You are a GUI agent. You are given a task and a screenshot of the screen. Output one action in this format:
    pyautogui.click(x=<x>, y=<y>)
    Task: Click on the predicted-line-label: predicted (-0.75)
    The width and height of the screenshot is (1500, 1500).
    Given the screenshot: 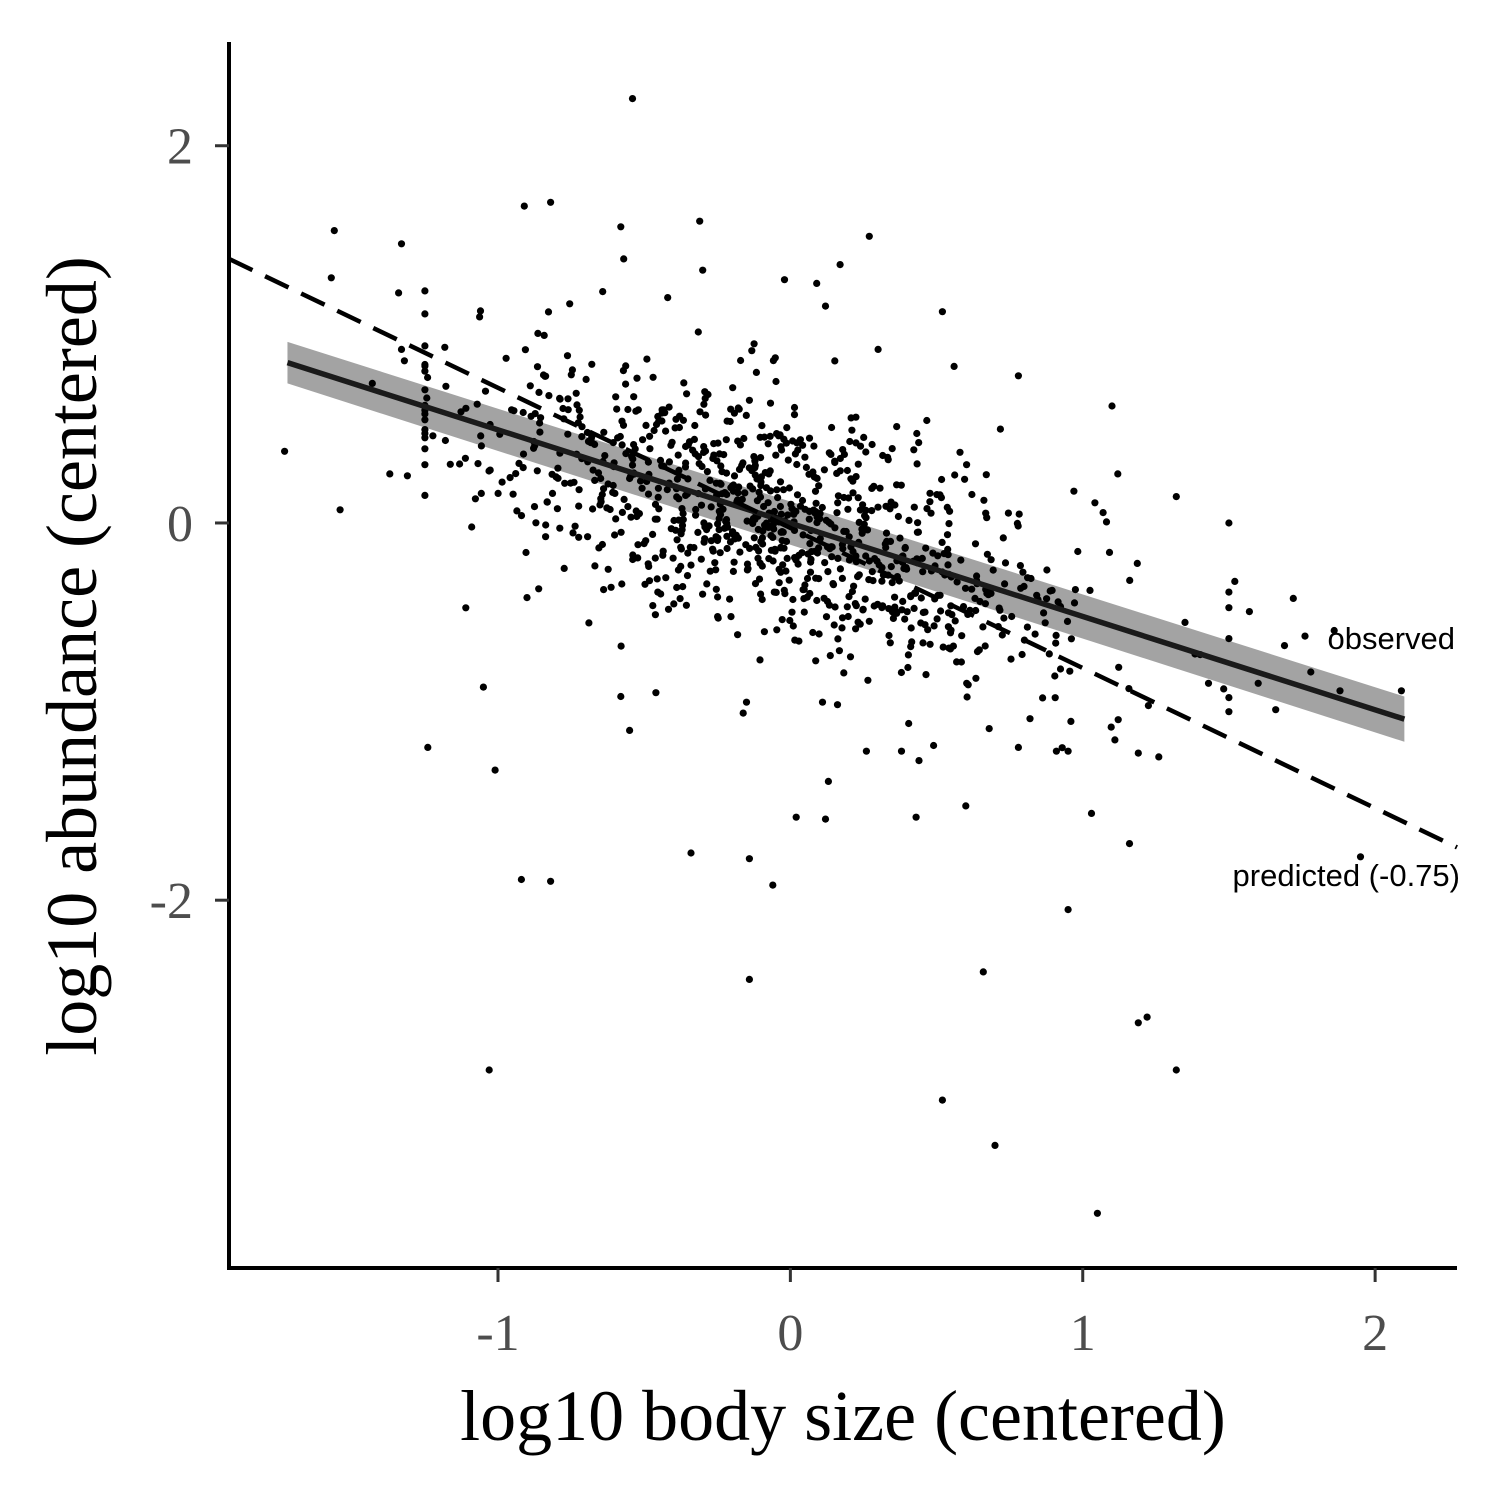 What is the action you would take?
    pyautogui.click(x=1346, y=875)
    